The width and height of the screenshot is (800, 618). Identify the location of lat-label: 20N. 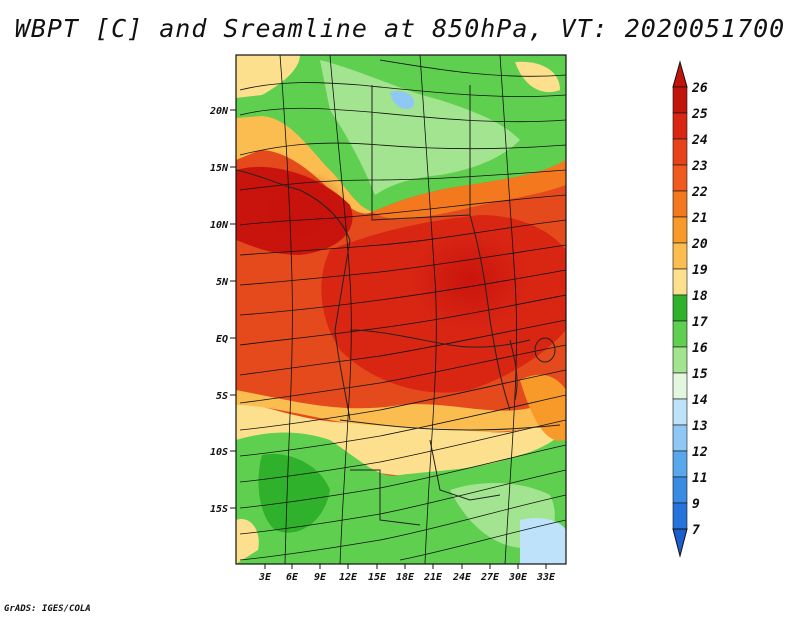
(219, 111).